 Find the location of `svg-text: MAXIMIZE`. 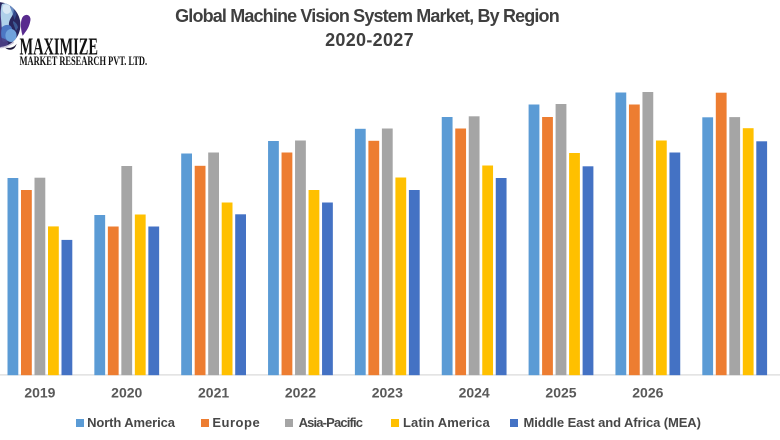

svg-text: MAXIMIZE is located at coordinates (59, 46).